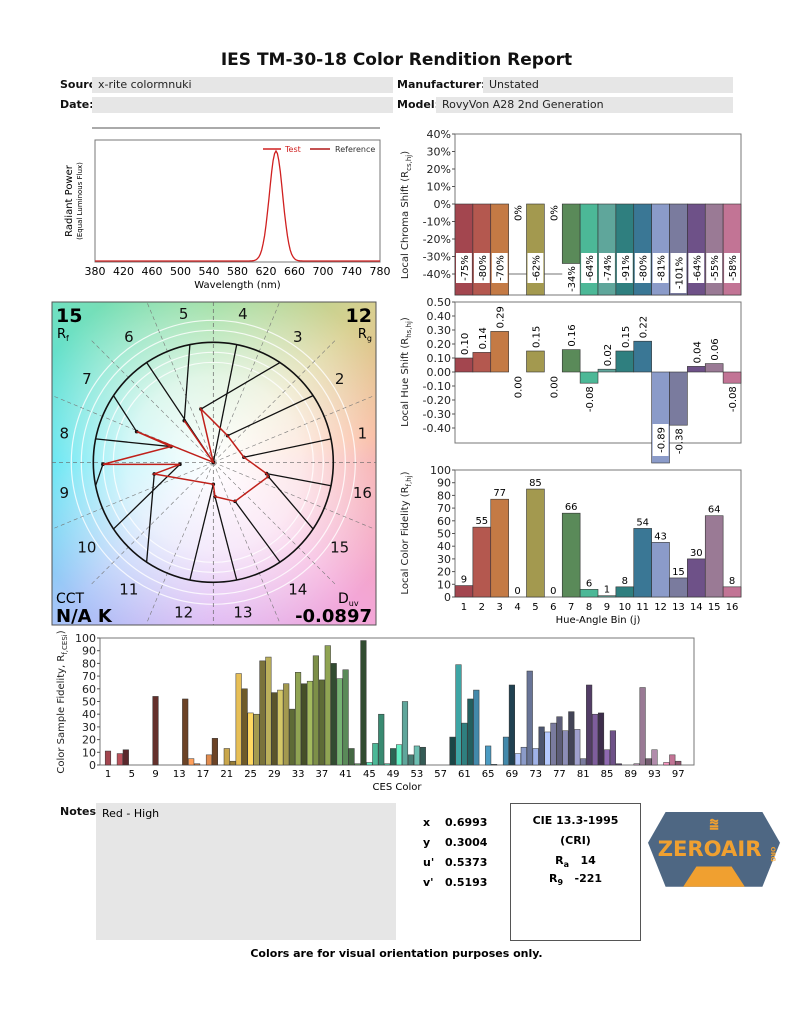  What do you see at coordinates (345, 774) in the screenshot?
I see `x-tick-label: 41` at bounding box center [345, 774].